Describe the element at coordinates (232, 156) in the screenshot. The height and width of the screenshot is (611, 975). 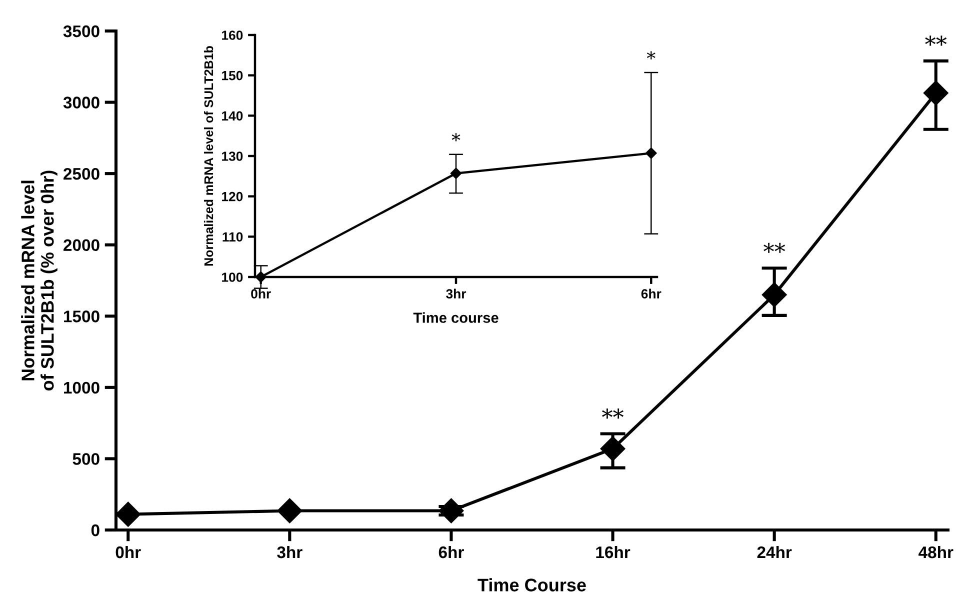
I see `y-tick-label: 130` at that location.